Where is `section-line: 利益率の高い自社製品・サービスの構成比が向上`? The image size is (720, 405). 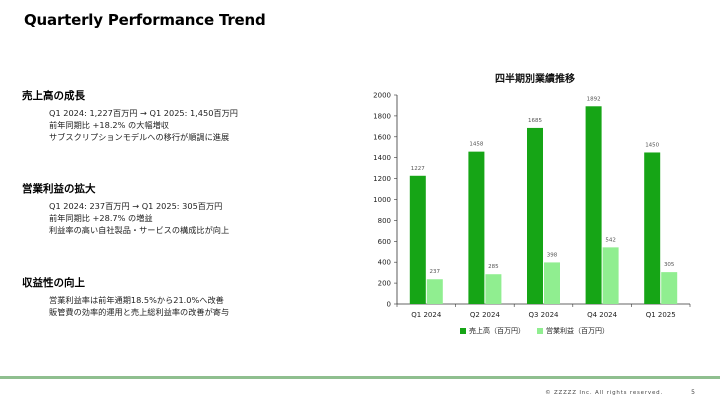
section-line: 利益率の高い自社製品・サービスの構成比が向上 is located at coordinates (139, 229).